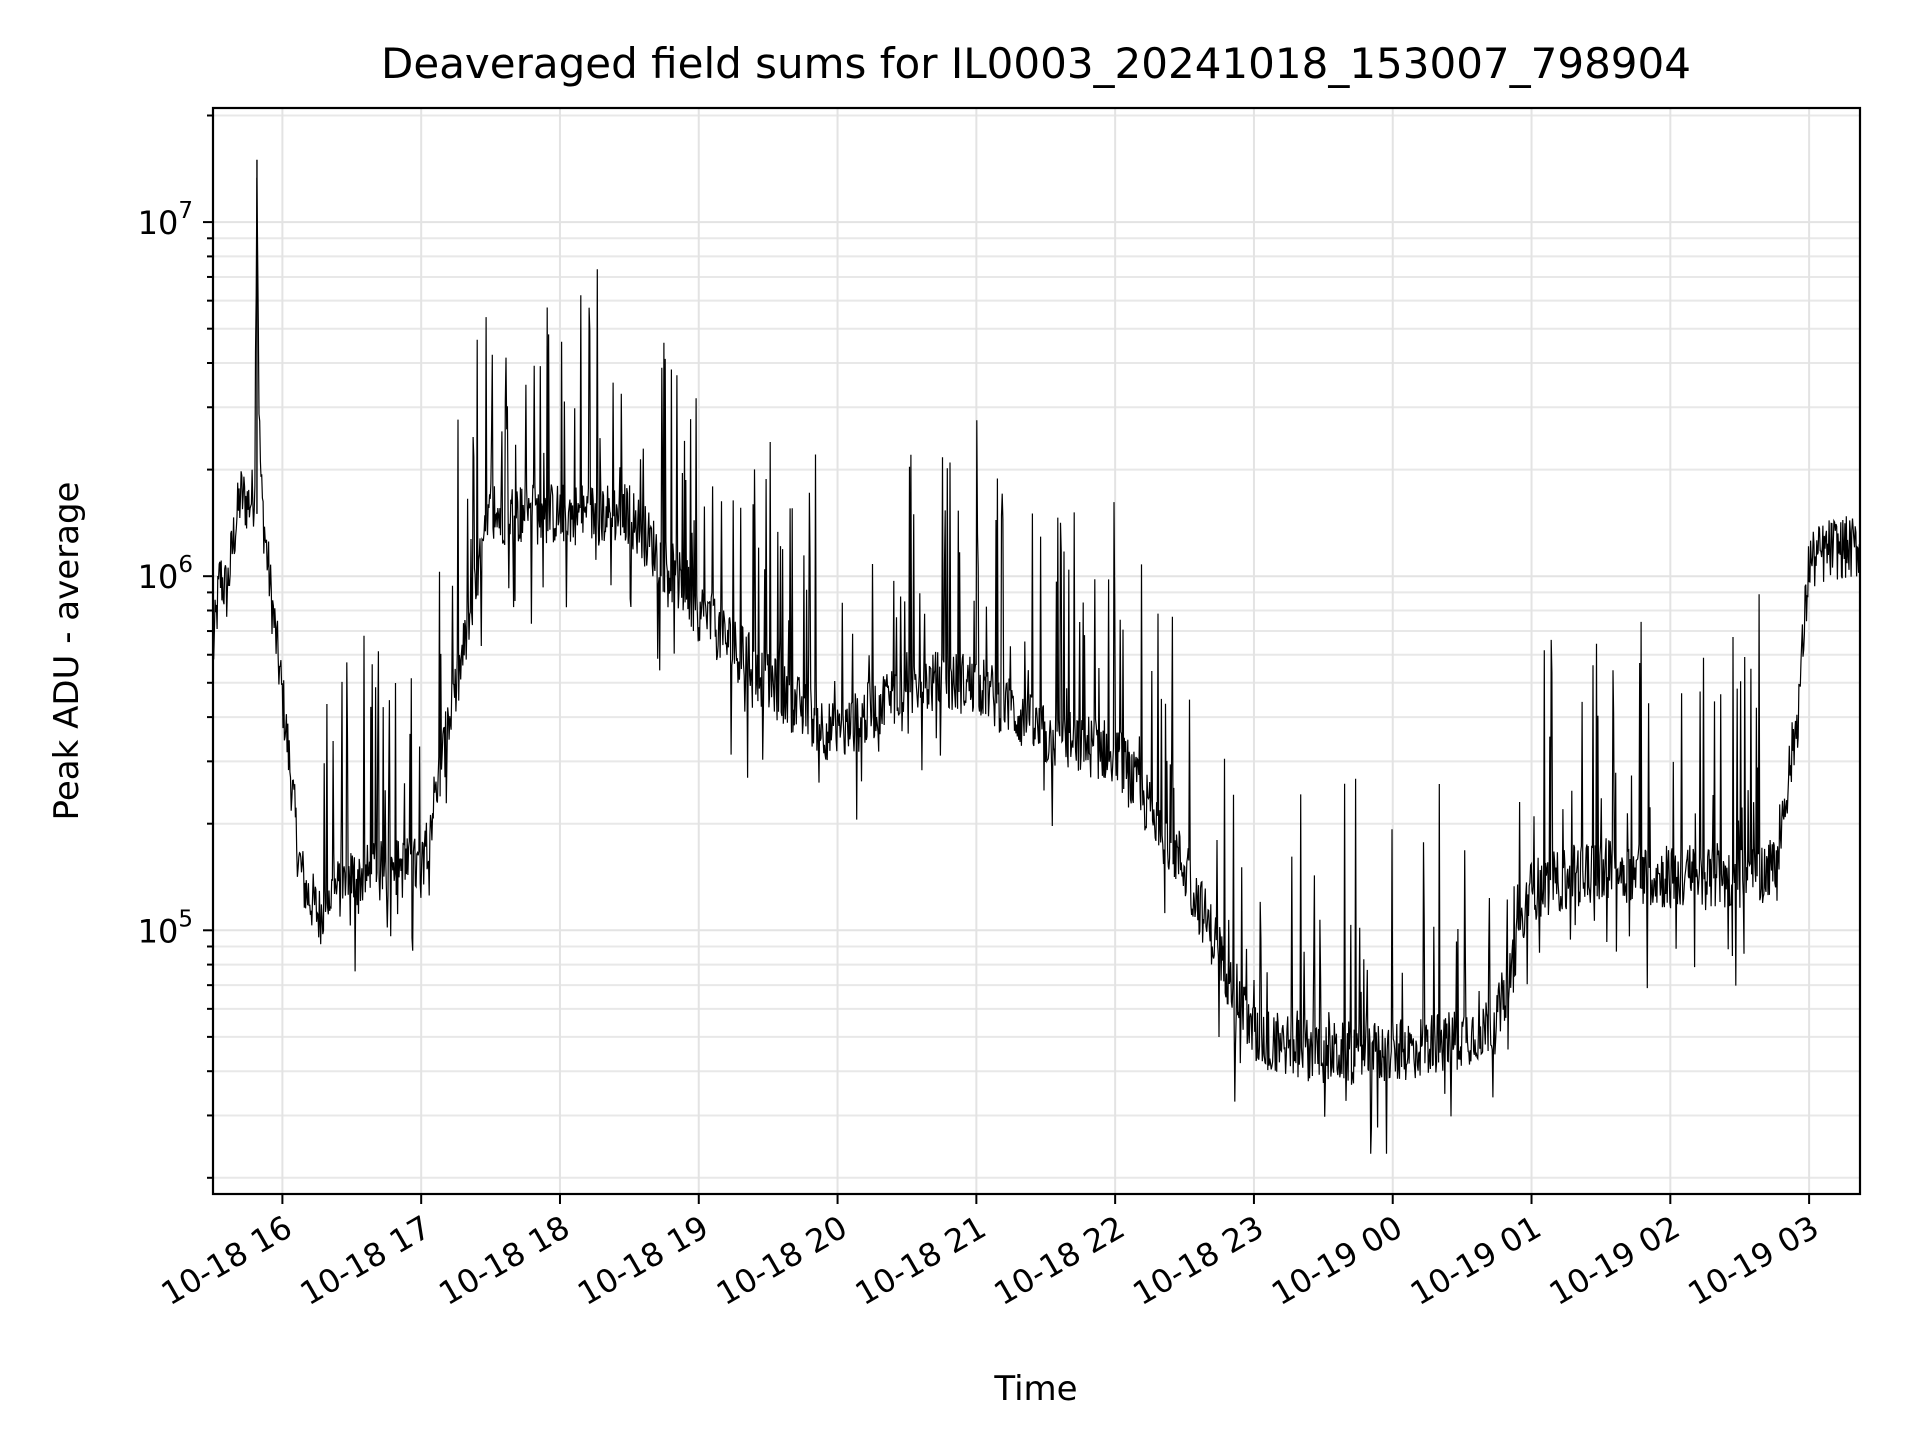 The width and height of the screenshot is (1920, 1440). Describe the element at coordinates (165, 928) in the screenshot. I see `y-tick-label: 10⁵` at that location.